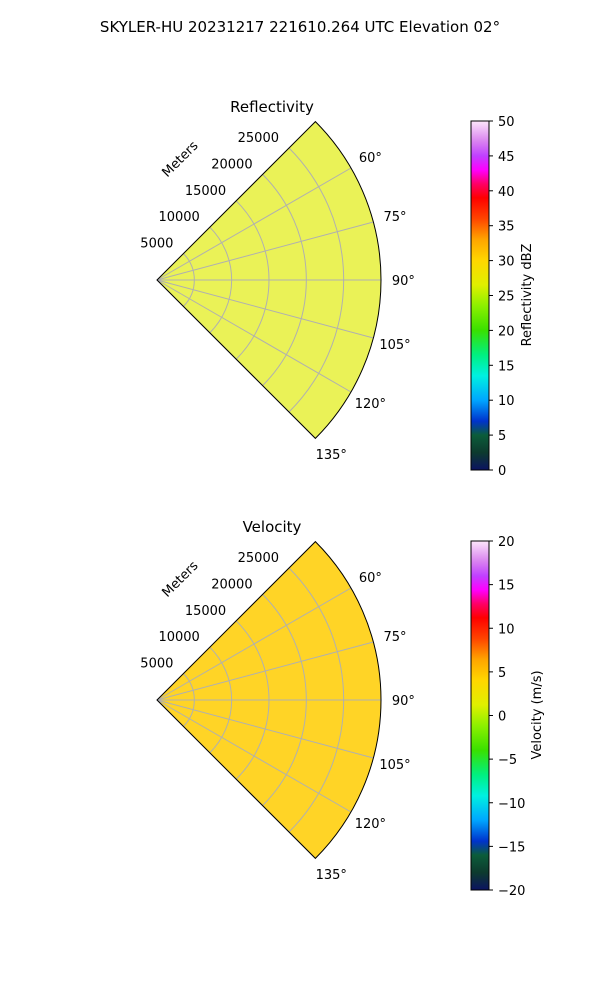  I want to click on reflectivity-colorbar-label: Reflectivity dBZ, so click(527, 295).